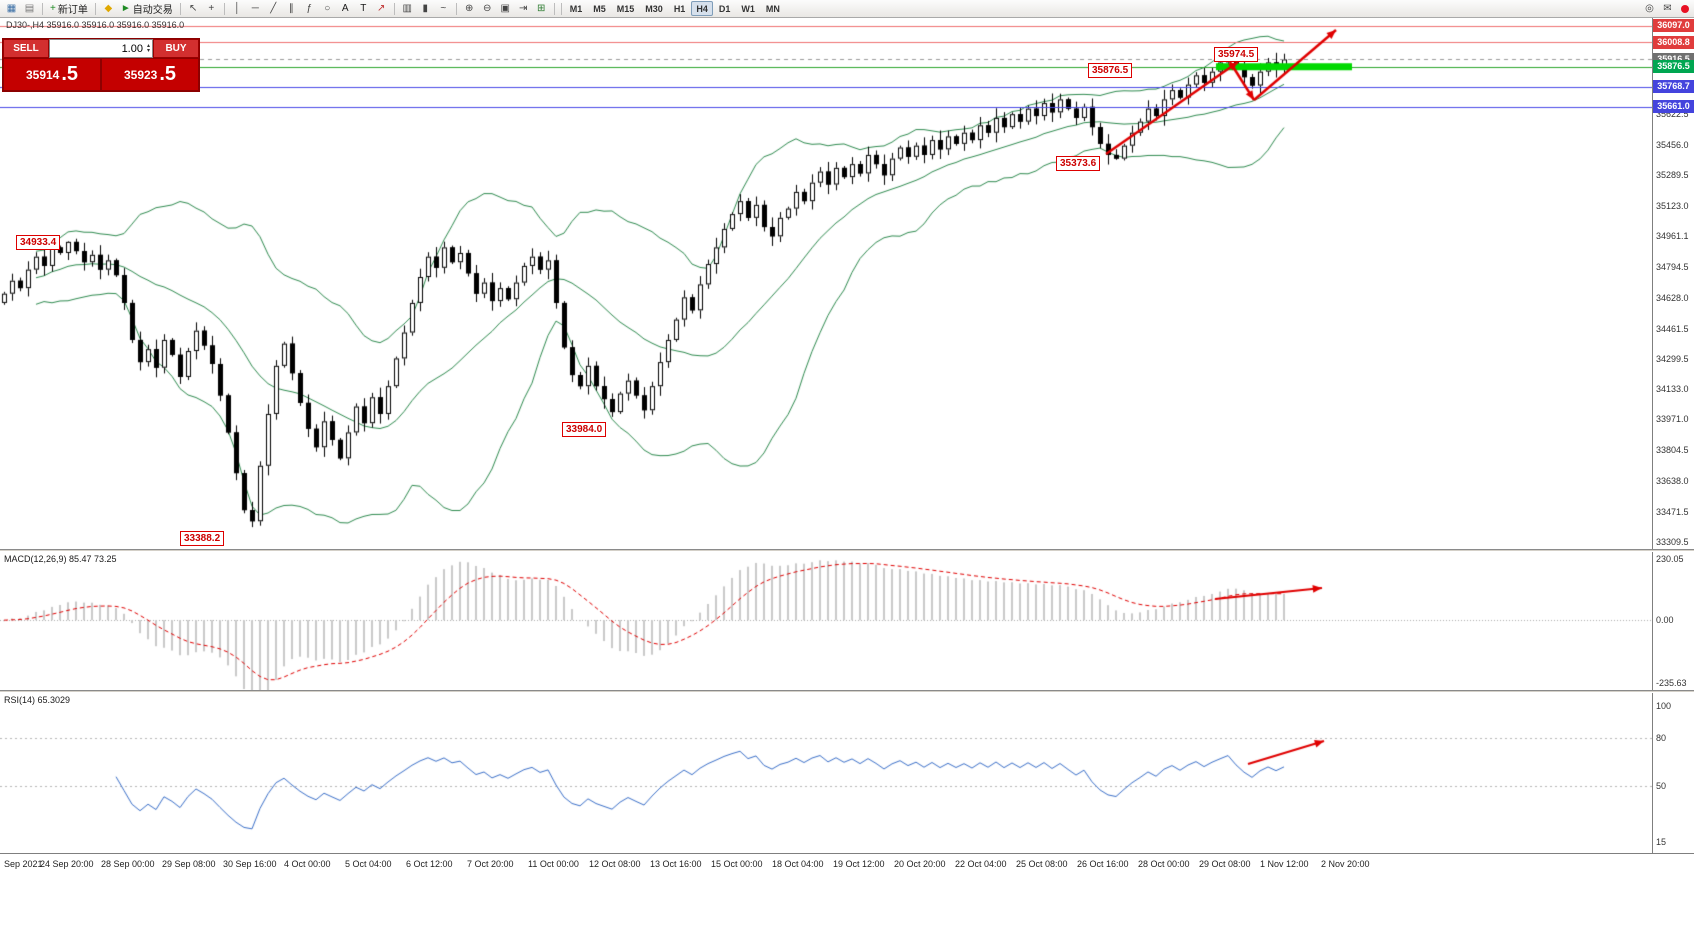 This screenshot has width=1694, height=938. Describe the element at coordinates (147, 8) in the screenshot. I see `auto-trading-button: ► 自动交易` at that location.